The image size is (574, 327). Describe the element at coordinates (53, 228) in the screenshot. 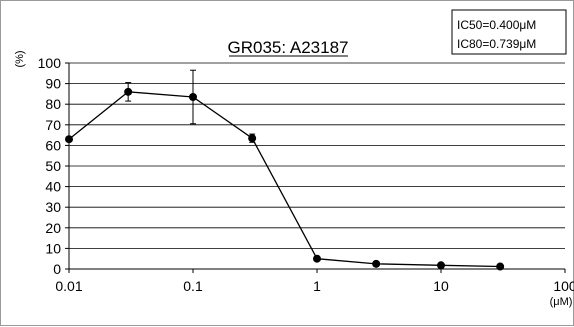

I see `y-tick-label: 20` at that location.